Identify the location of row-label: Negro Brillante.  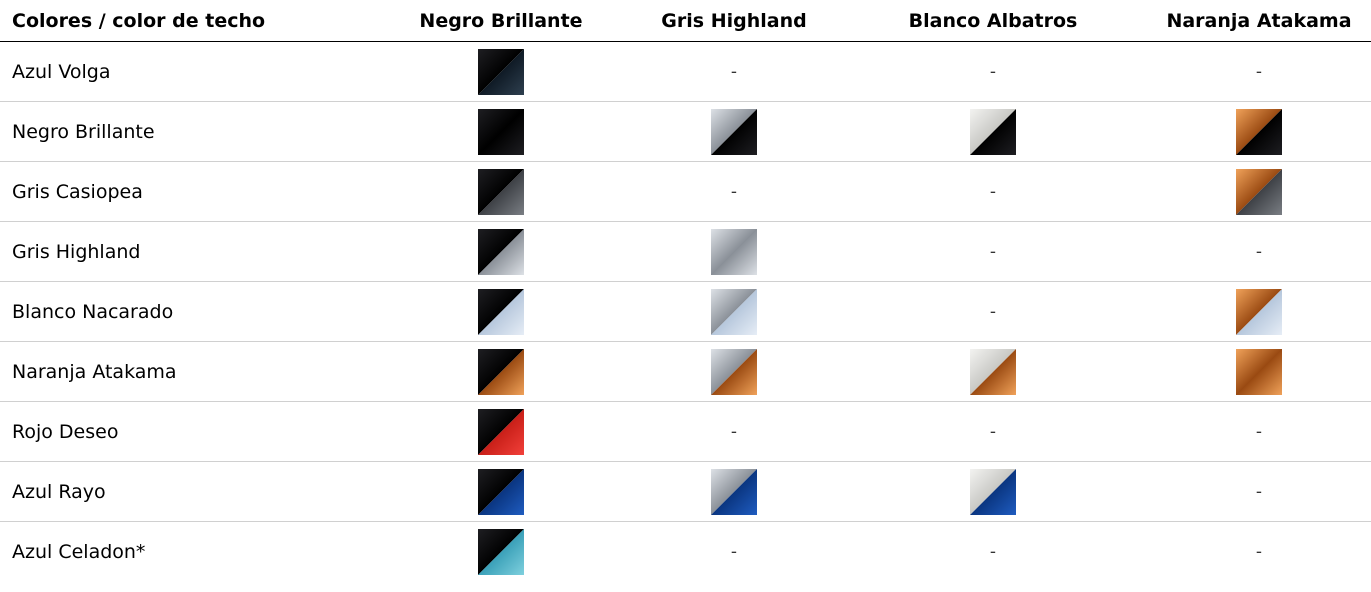
(83, 131).